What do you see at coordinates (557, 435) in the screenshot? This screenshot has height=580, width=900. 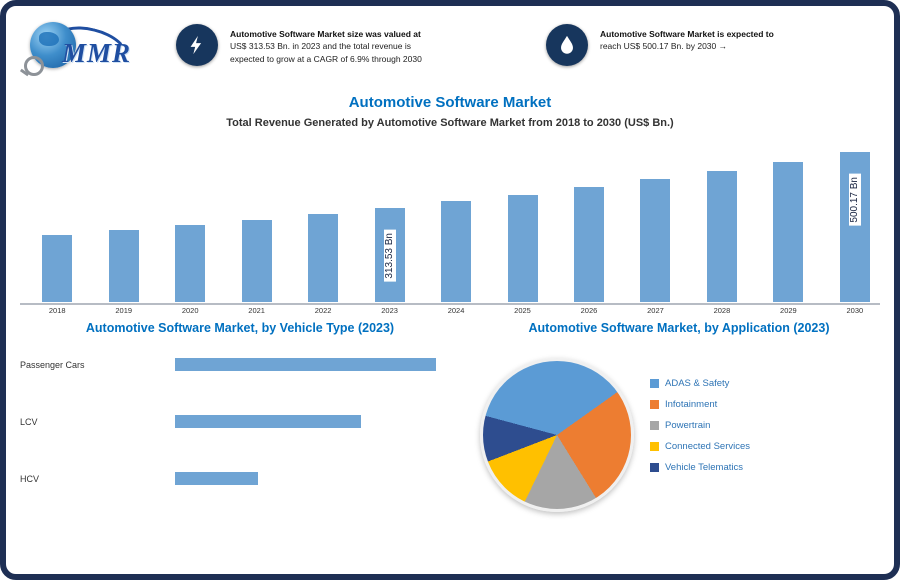 I see `application-pie-chart` at bounding box center [557, 435].